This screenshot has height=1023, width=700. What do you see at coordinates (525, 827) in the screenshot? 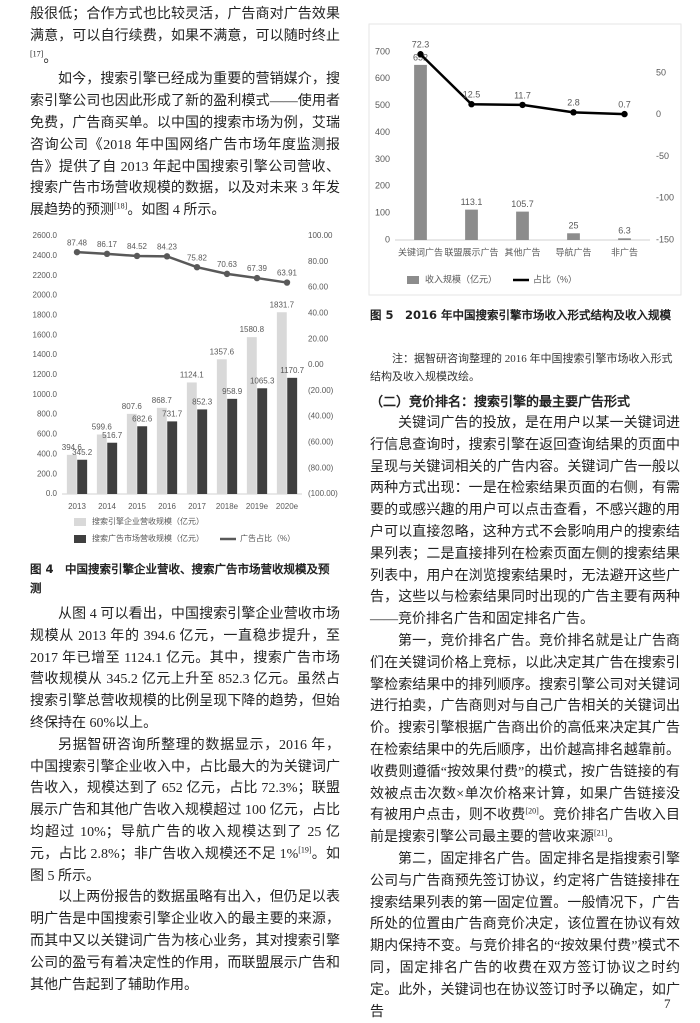
I see `text-run: 。竞价排名广告收入目前是搜索引擎公司最主要的营收来源` at bounding box center [525, 827].